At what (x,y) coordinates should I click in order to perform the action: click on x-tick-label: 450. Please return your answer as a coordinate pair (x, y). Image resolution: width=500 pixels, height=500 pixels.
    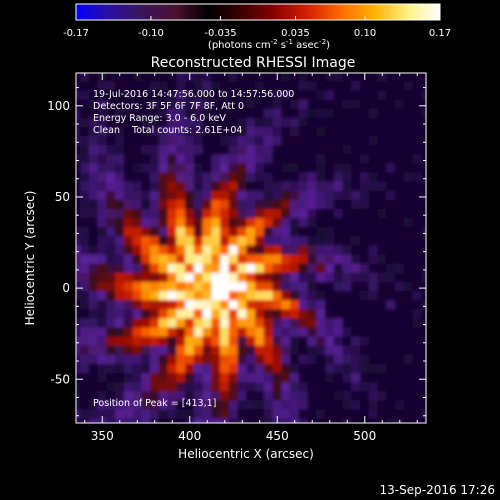
    Looking at the image, I should click on (277, 436).